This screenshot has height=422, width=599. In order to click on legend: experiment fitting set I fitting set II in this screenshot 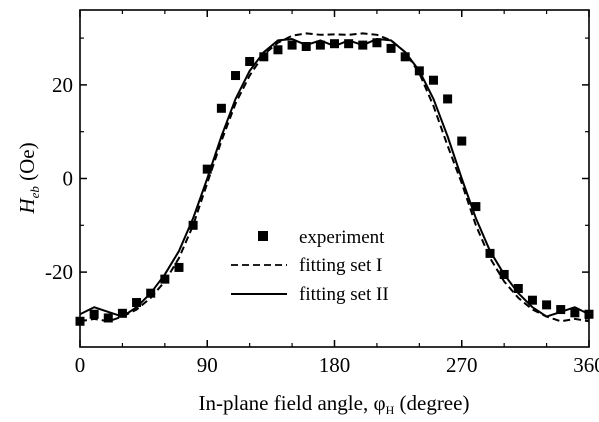, I will do `click(310, 266)`.